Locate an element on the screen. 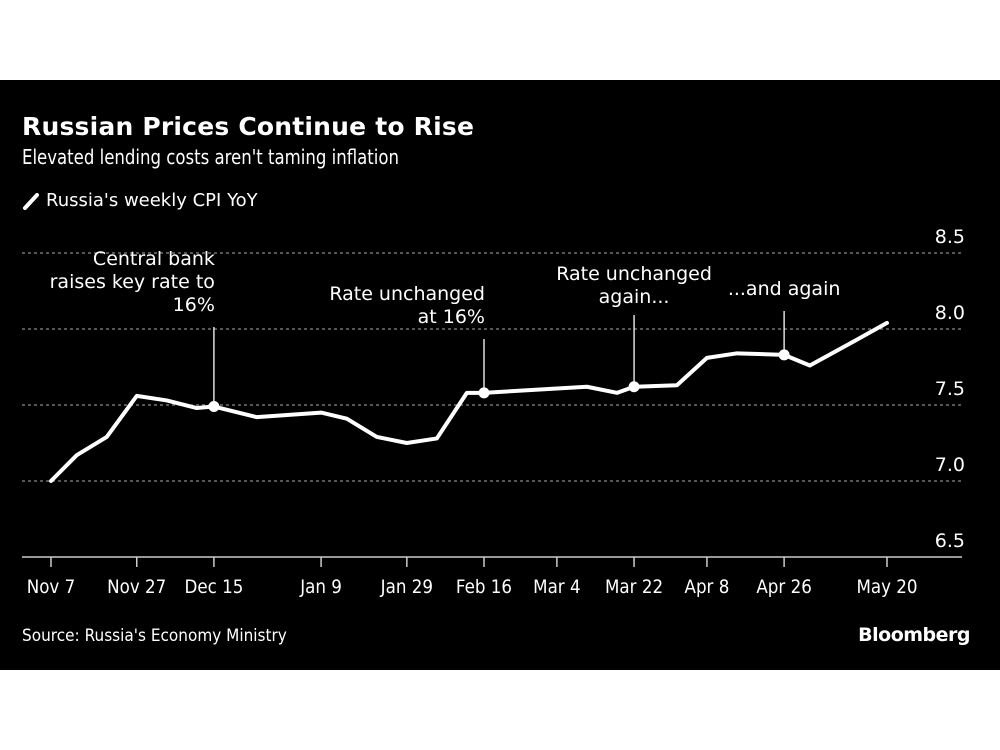 Image resolution: width=1000 pixels, height=750 pixels. annotation-text: raises key rate to is located at coordinates (132, 282).